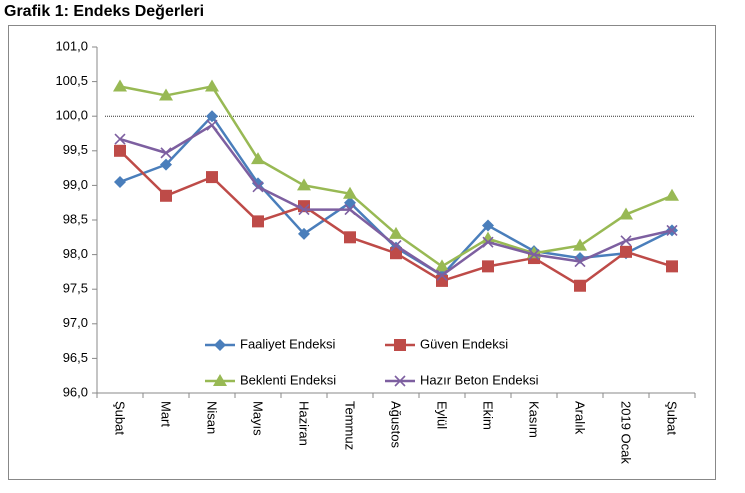 The height and width of the screenshot is (493, 745). What do you see at coordinates (104, 11) in the screenshot?
I see `chart-title: Grafik 1: Endeks Değerleri` at bounding box center [104, 11].